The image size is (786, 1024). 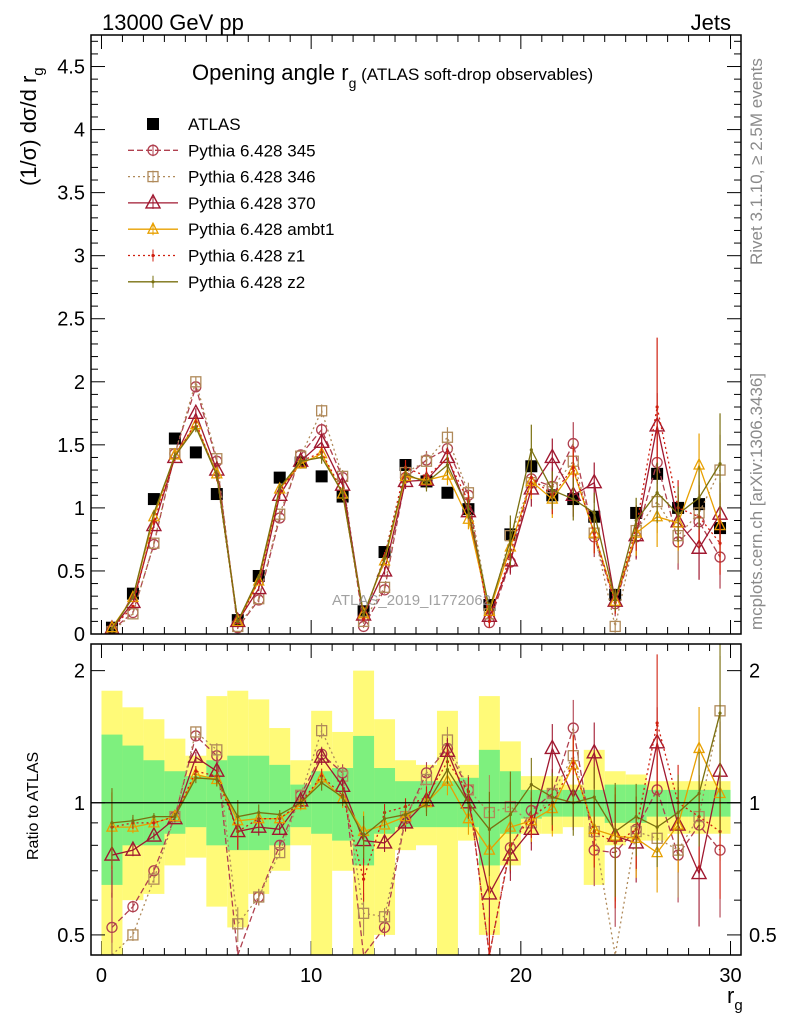 What do you see at coordinates (311, 976) in the screenshot?
I see `x-tick-label: 10` at bounding box center [311, 976].